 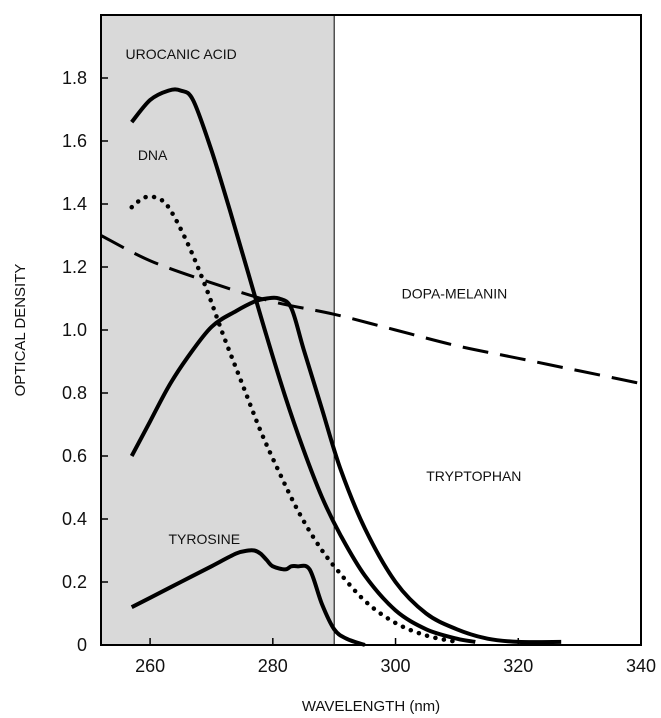 What do you see at coordinates (74, 330) in the screenshot?
I see `y-tick-label: 1.0` at bounding box center [74, 330].